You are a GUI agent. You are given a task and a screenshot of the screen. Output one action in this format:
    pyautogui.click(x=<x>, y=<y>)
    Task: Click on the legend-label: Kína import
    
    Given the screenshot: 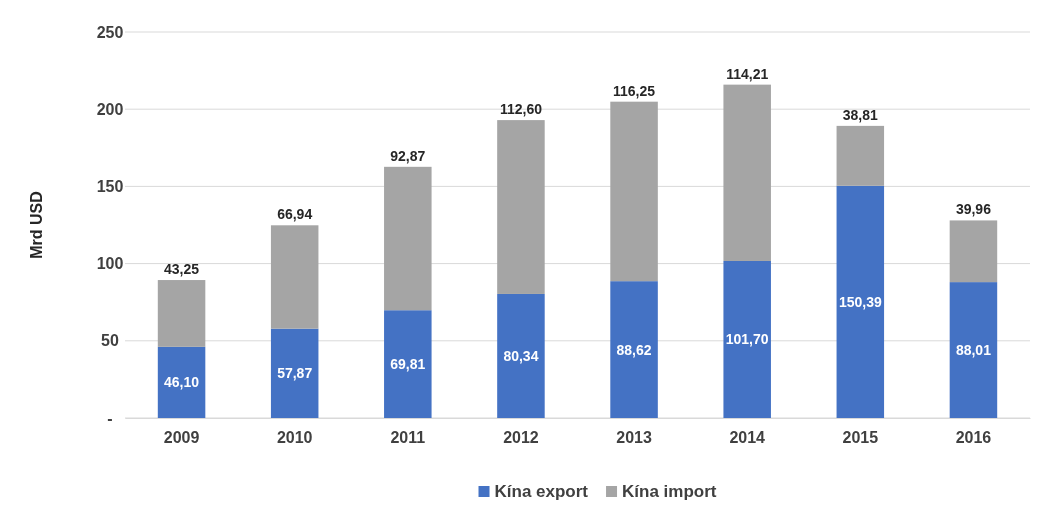 What is the action you would take?
    pyautogui.click(x=669, y=491)
    